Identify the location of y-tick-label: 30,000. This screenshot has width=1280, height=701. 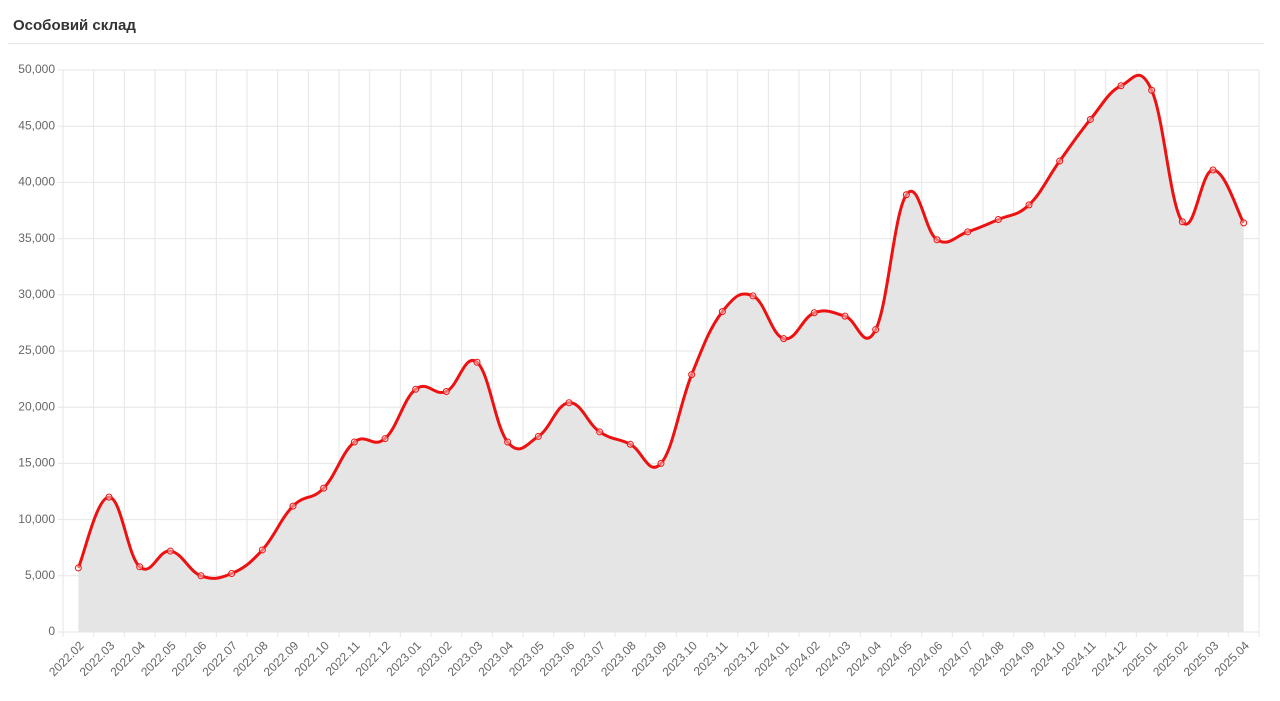
(36, 294).